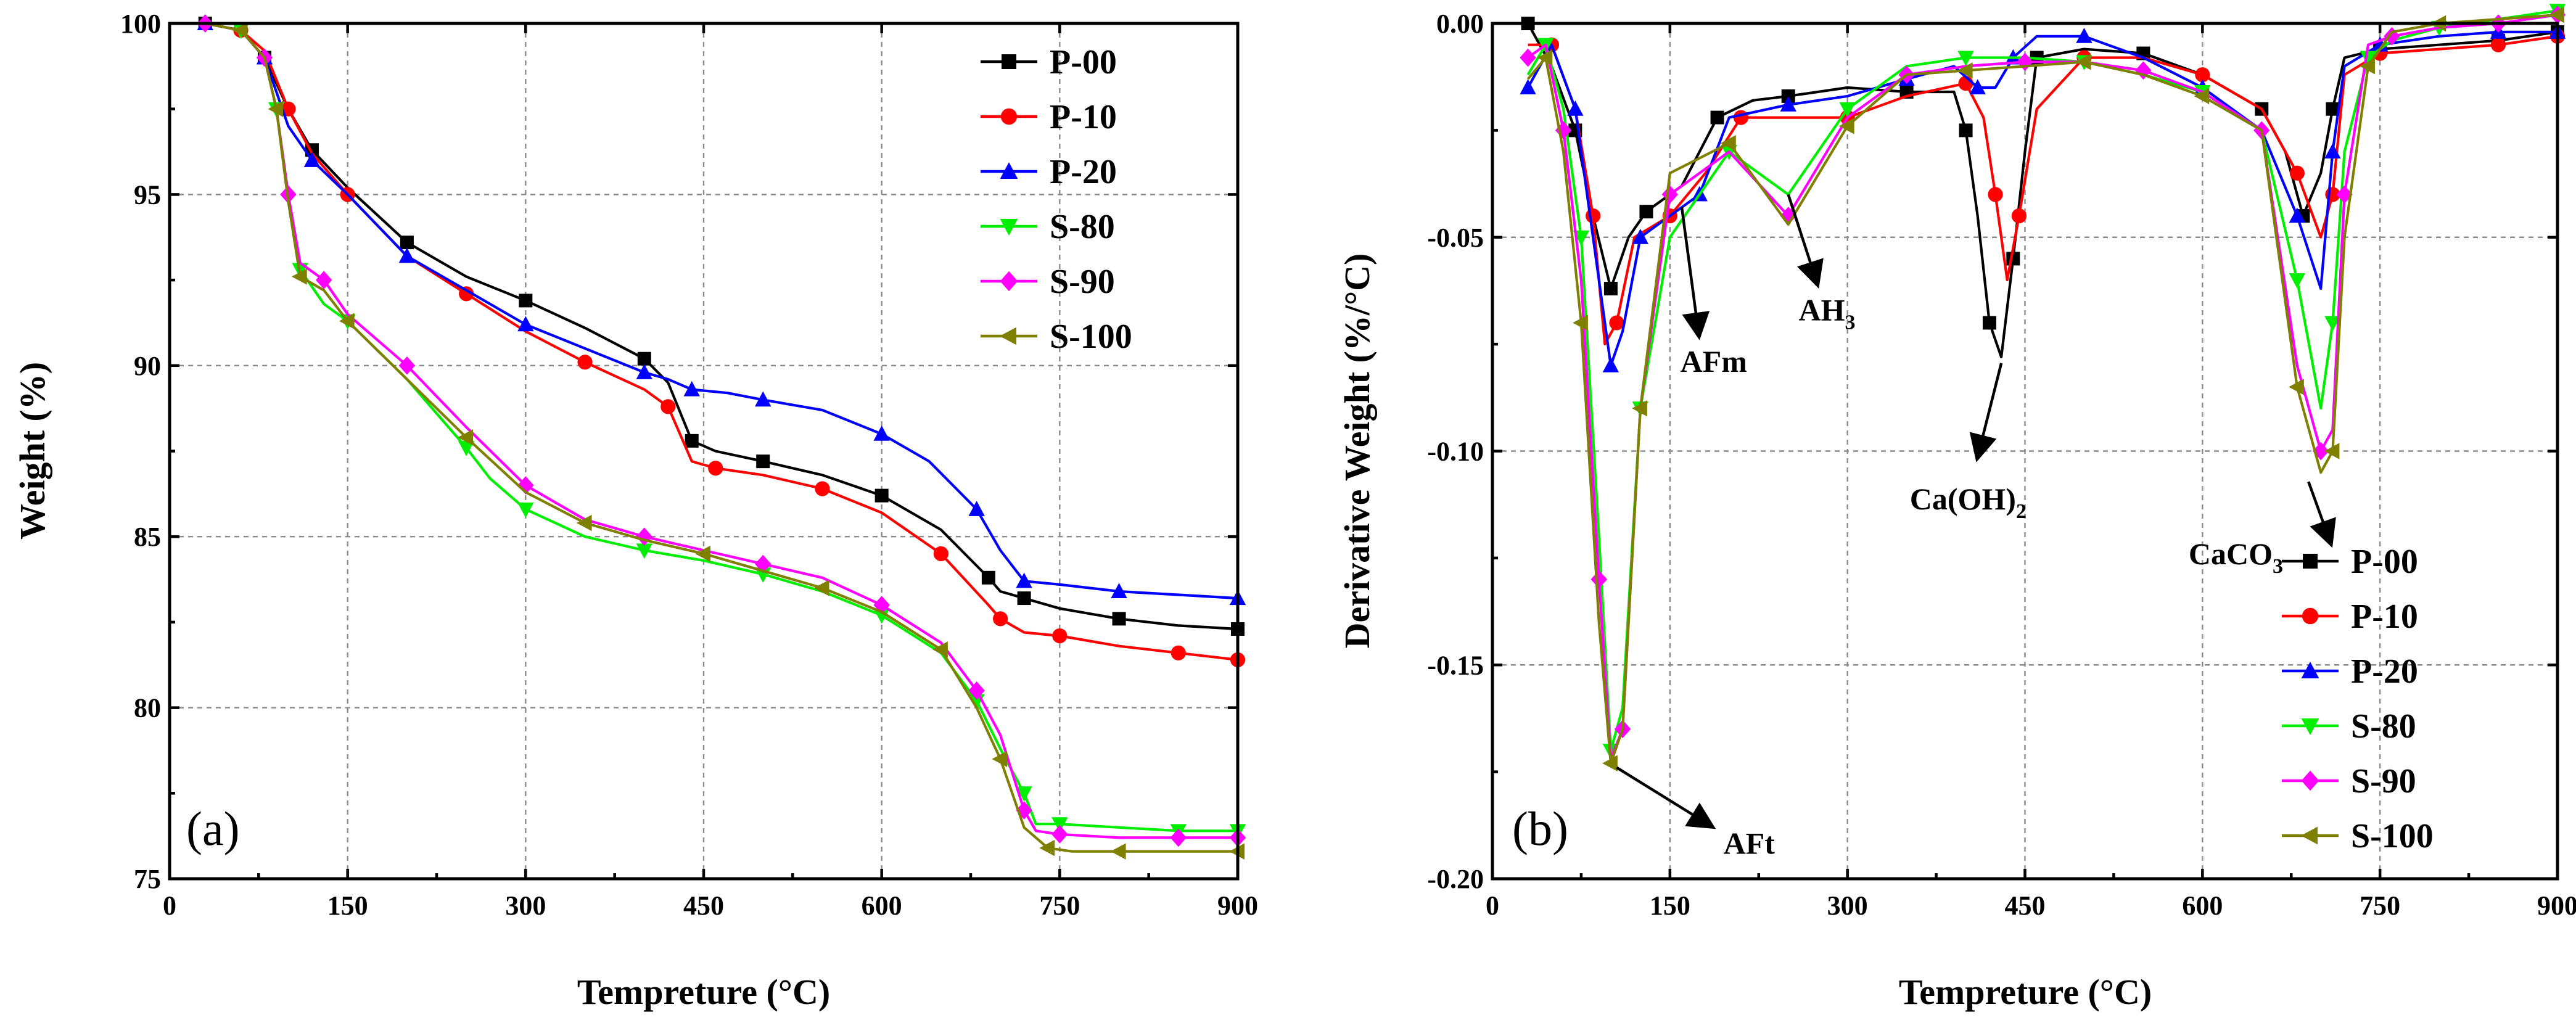  What do you see at coordinates (1714, 293) in the screenshot?
I see `annotation-afm: AFm` at bounding box center [1714, 293].